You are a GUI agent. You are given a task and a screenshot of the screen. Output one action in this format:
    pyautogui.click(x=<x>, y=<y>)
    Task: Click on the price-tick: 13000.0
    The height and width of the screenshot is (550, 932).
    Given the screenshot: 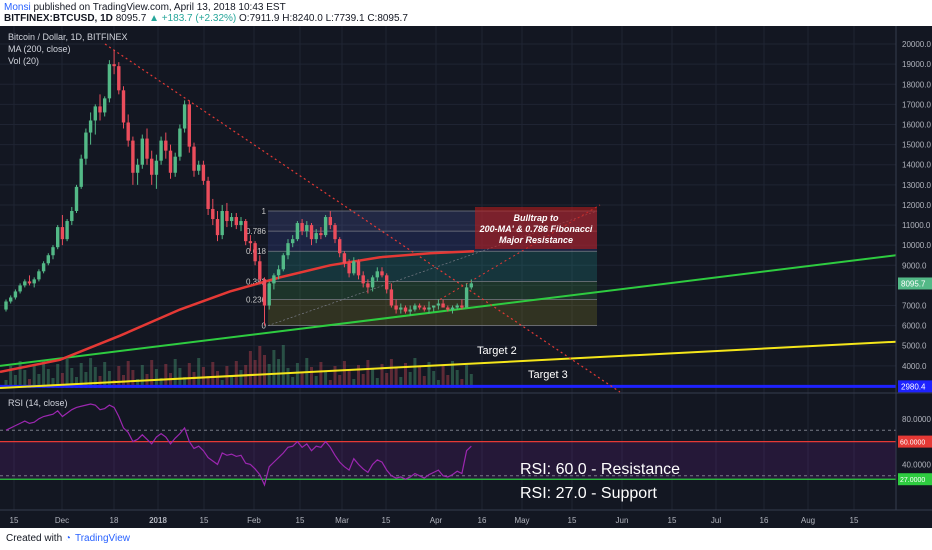 What is the action you would take?
    pyautogui.click(x=916, y=185)
    